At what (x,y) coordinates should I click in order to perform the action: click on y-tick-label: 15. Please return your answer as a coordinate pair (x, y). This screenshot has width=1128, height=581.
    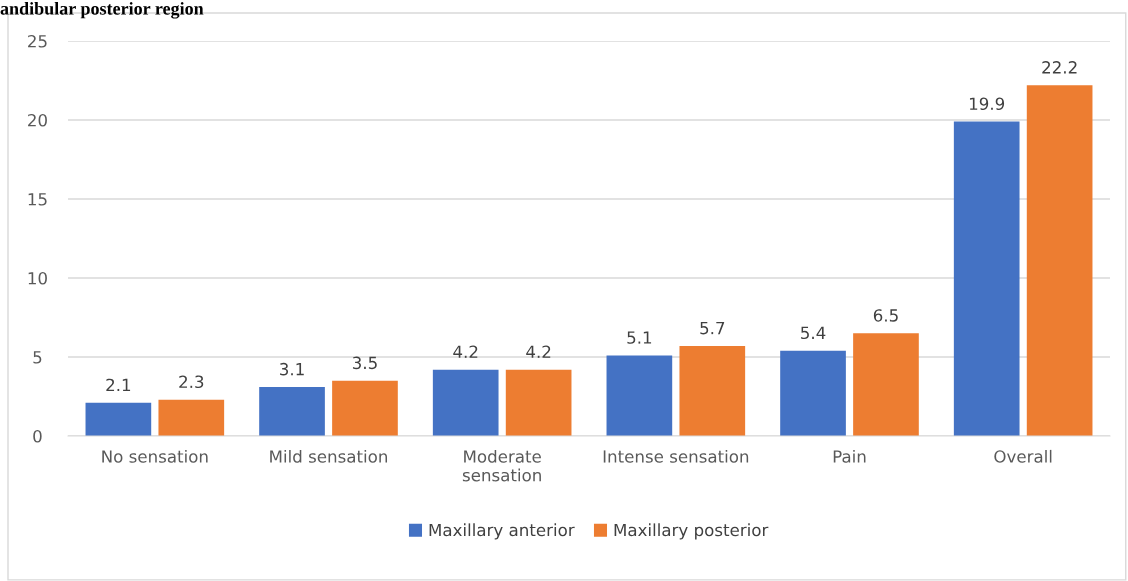
    Looking at the image, I should click on (37, 199).